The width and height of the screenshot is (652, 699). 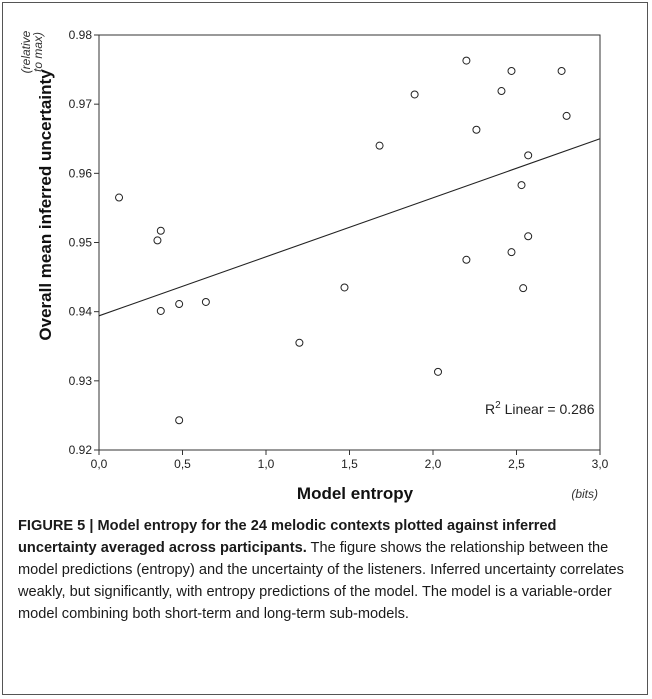 What do you see at coordinates (349, 464) in the screenshot?
I see `x-tick-label: 1,5` at bounding box center [349, 464].